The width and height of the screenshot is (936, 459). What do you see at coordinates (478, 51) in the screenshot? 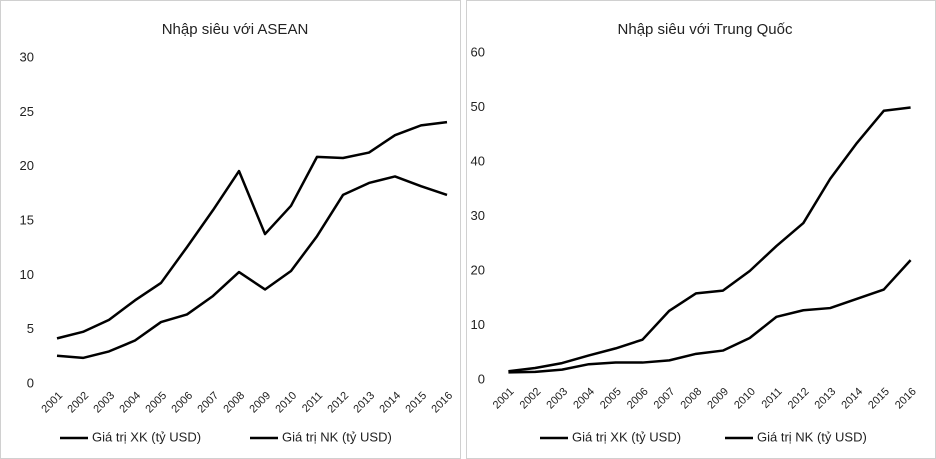
I see `y-tick-label: 60` at bounding box center [478, 51].